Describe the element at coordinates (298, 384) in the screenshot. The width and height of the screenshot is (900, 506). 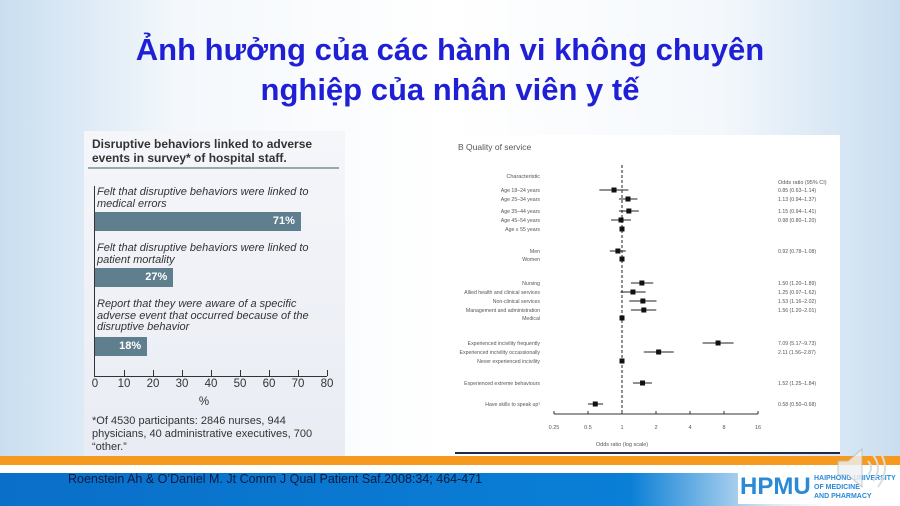
I see `x-tick-label: 70` at that location.